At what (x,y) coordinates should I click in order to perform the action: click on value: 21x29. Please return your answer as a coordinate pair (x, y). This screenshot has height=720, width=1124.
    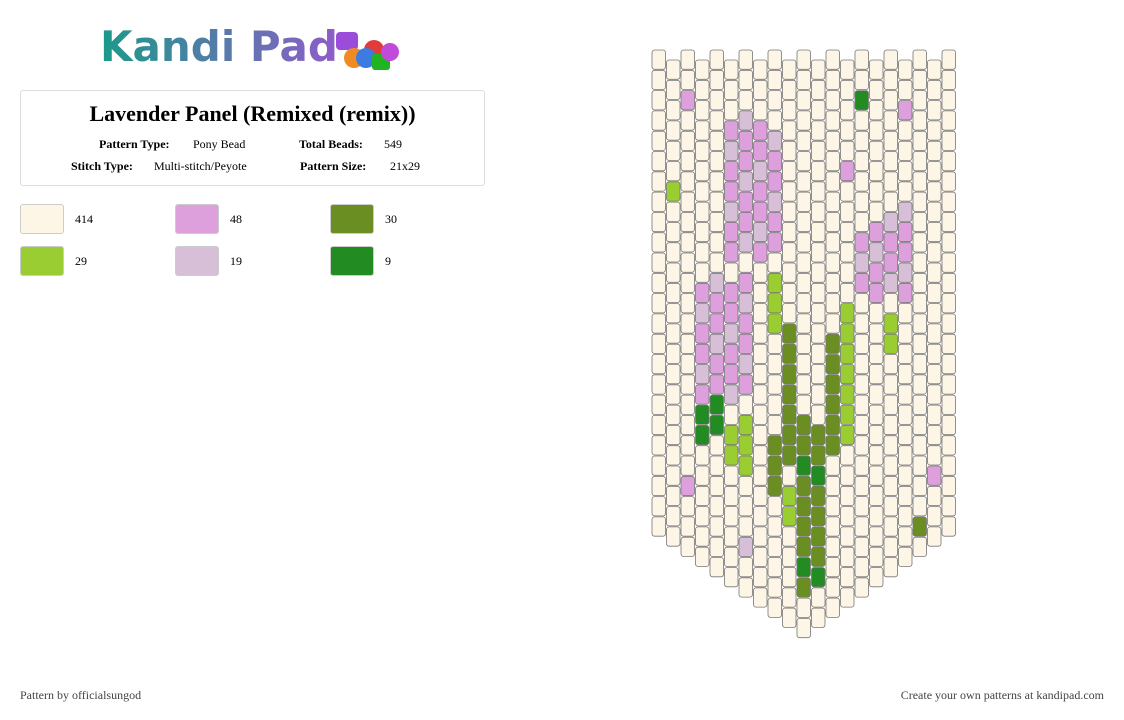
    Looking at the image, I should click on (405, 166).